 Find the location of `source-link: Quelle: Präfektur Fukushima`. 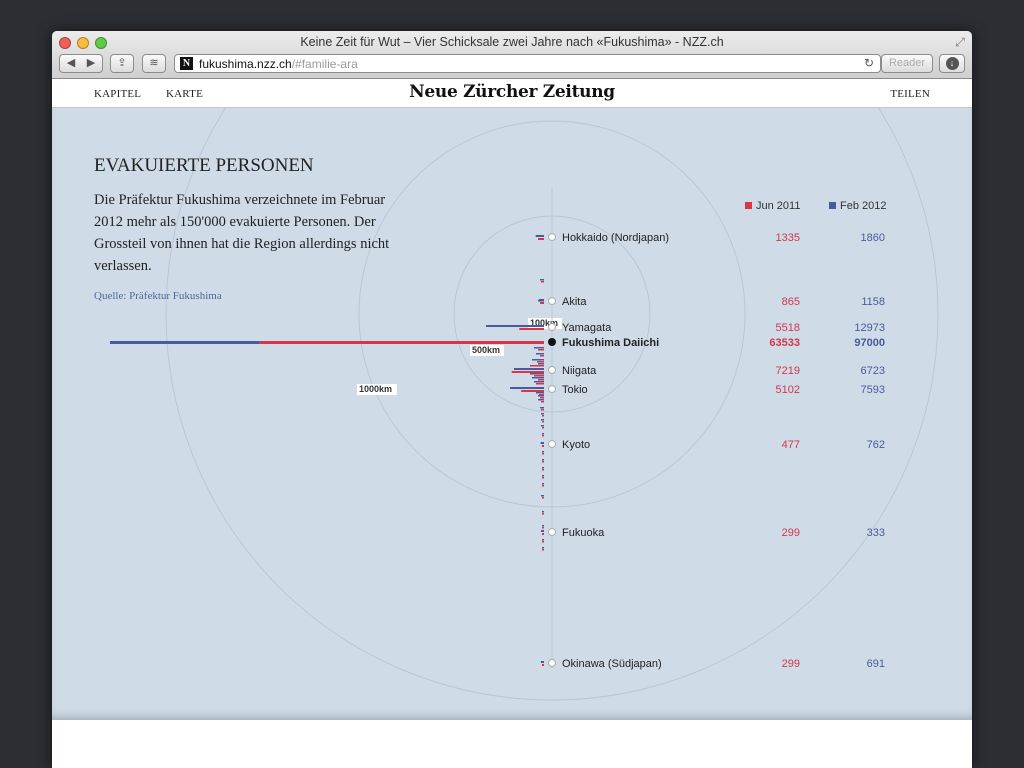

source-link: Quelle: Präfektur Fukushima is located at coordinates (158, 296).